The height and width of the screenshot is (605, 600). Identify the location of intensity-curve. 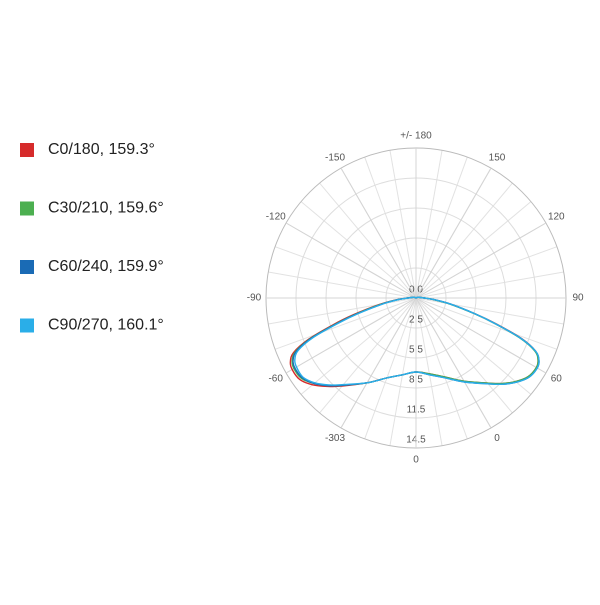
(417, 341).